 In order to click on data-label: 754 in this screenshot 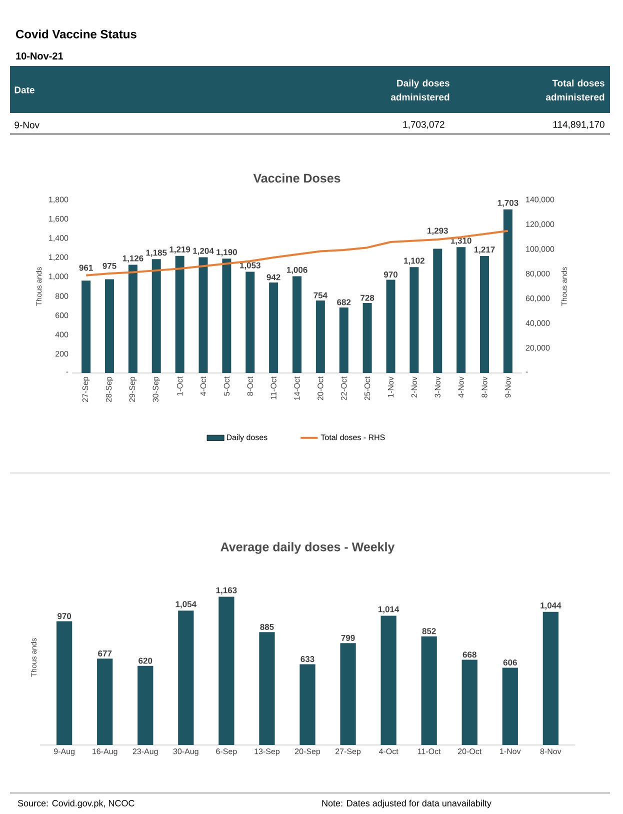, I will do `click(321, 295)`.